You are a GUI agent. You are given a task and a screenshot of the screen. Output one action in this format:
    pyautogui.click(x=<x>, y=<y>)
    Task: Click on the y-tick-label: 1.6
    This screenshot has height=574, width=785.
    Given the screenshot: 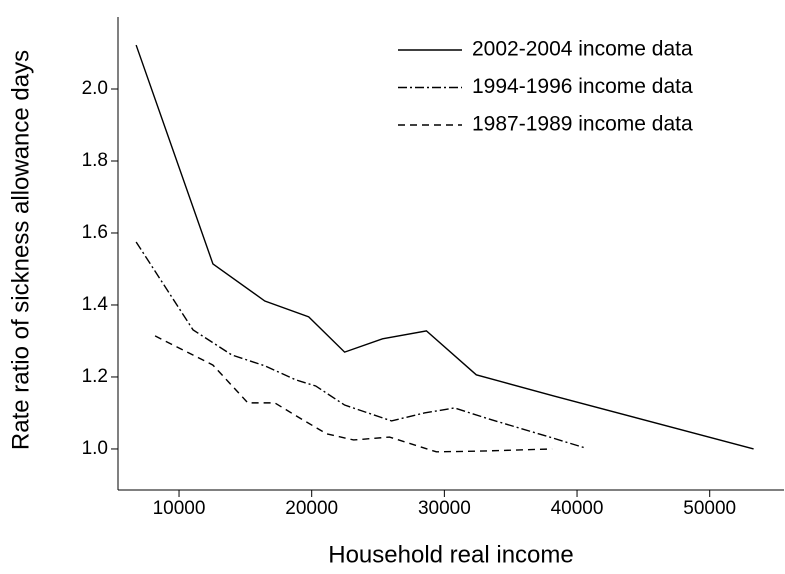 What is the action you would take?
    pyautogui.click(x=95, y=232)
    